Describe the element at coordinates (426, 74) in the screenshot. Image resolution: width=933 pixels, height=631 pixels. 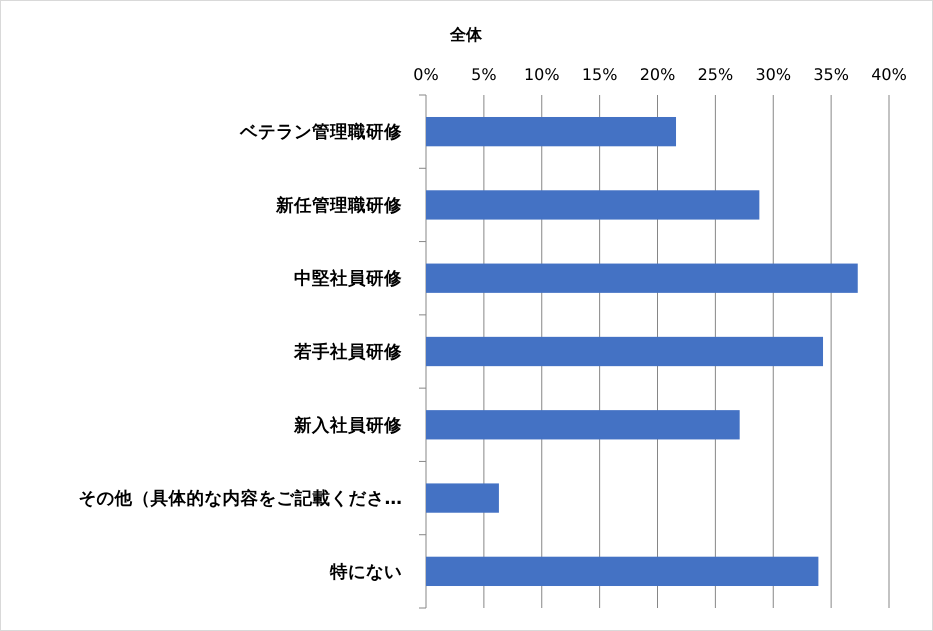
I see `x-tick-label: 0%` at that location.